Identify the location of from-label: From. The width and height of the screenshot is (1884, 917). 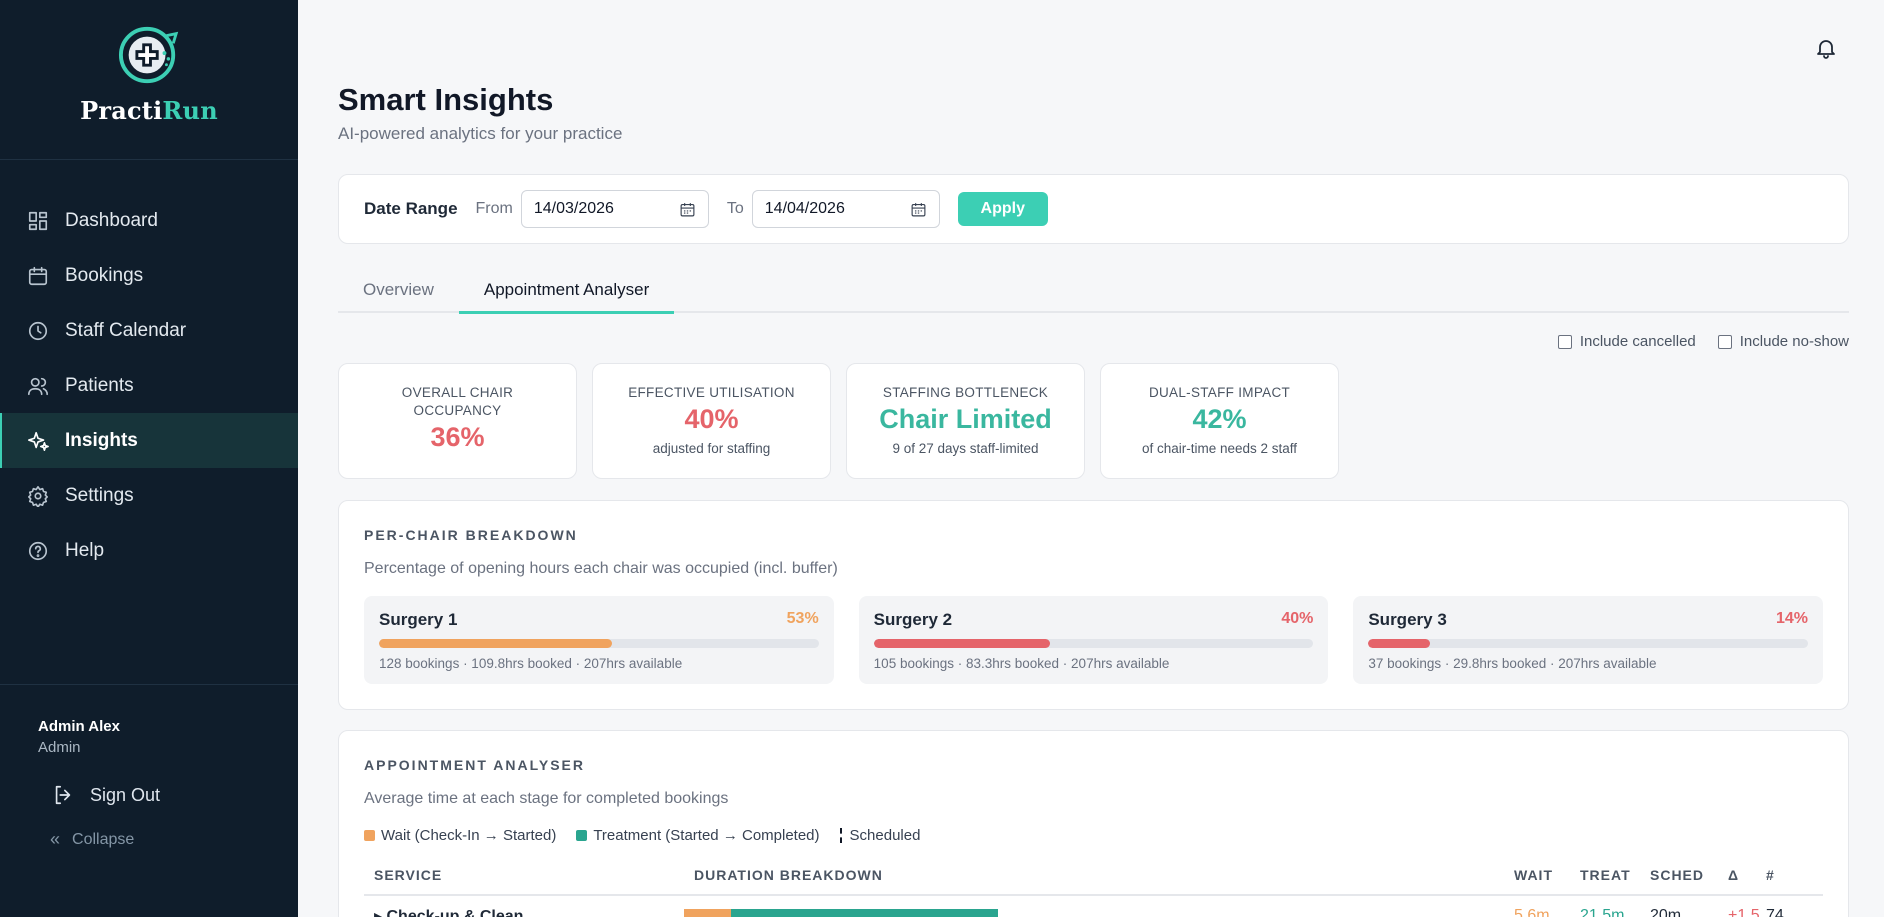
(494, 208).